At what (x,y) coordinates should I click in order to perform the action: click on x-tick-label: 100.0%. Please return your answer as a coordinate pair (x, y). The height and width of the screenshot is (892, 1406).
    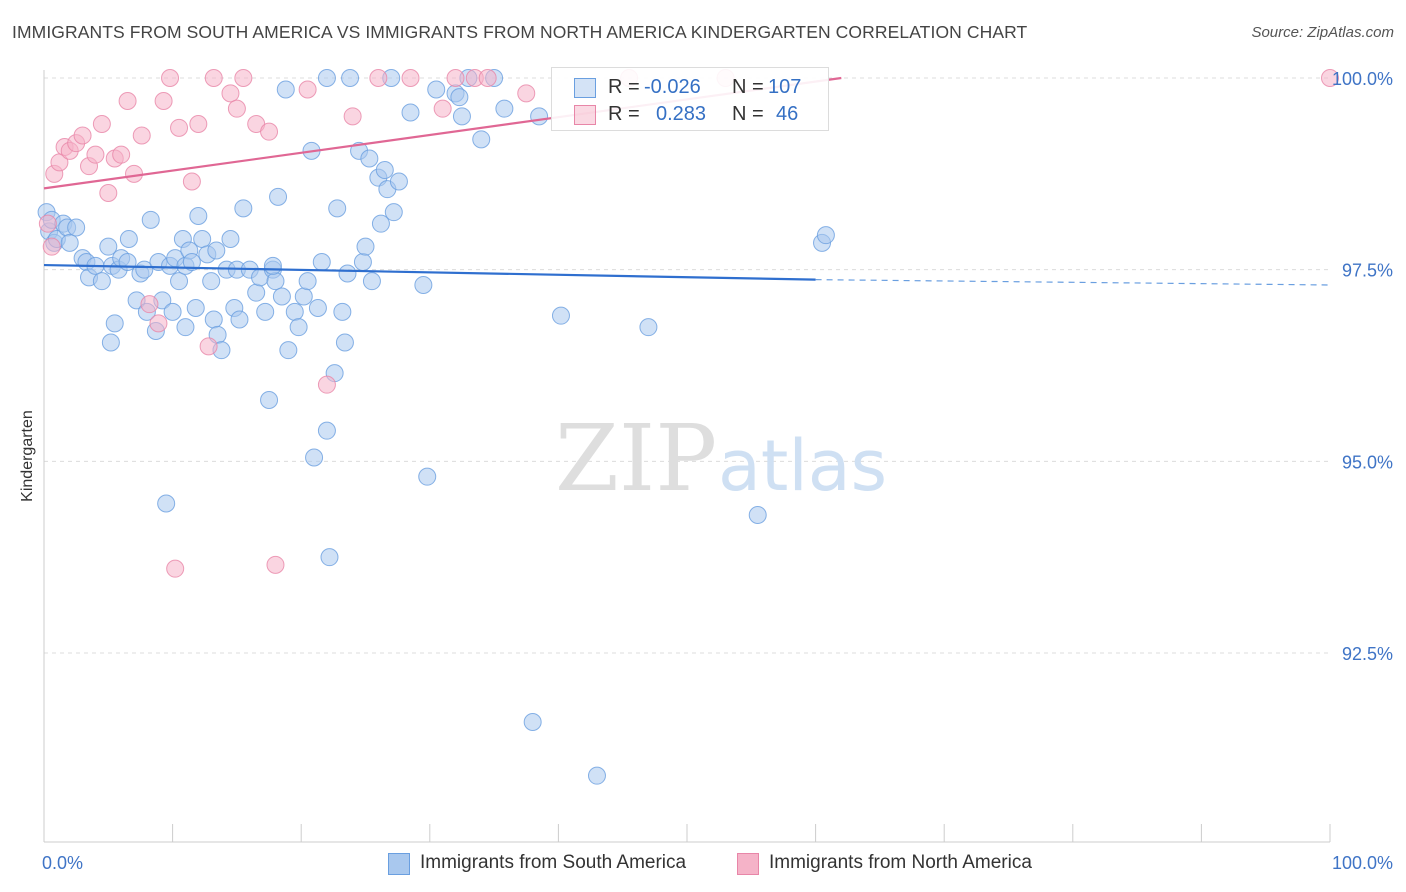
    Looking at the image, I should click on (1362, 863).